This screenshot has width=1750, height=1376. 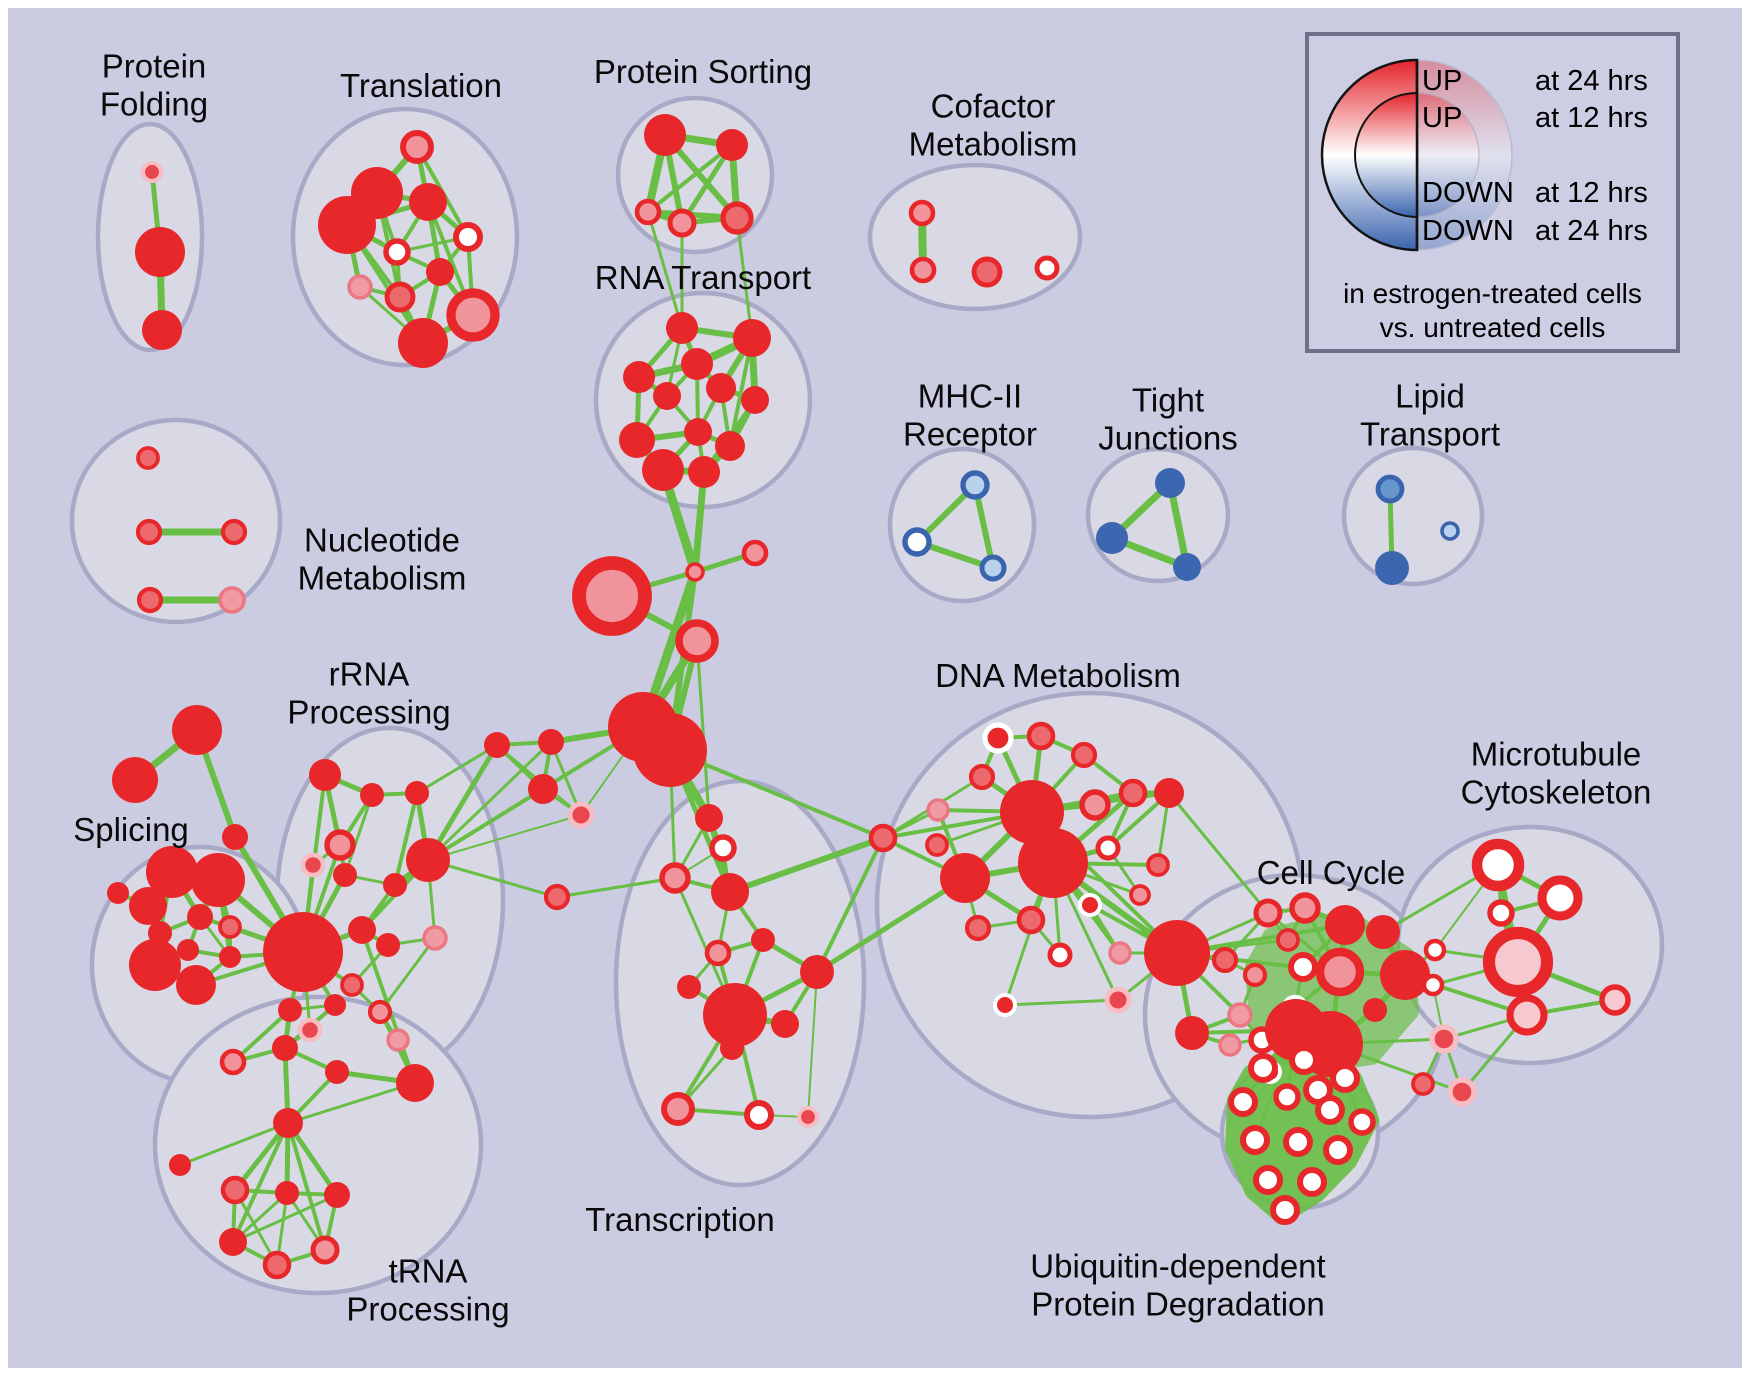 I want to click on legend-inner-right-half, so click(x=1448, y=155).